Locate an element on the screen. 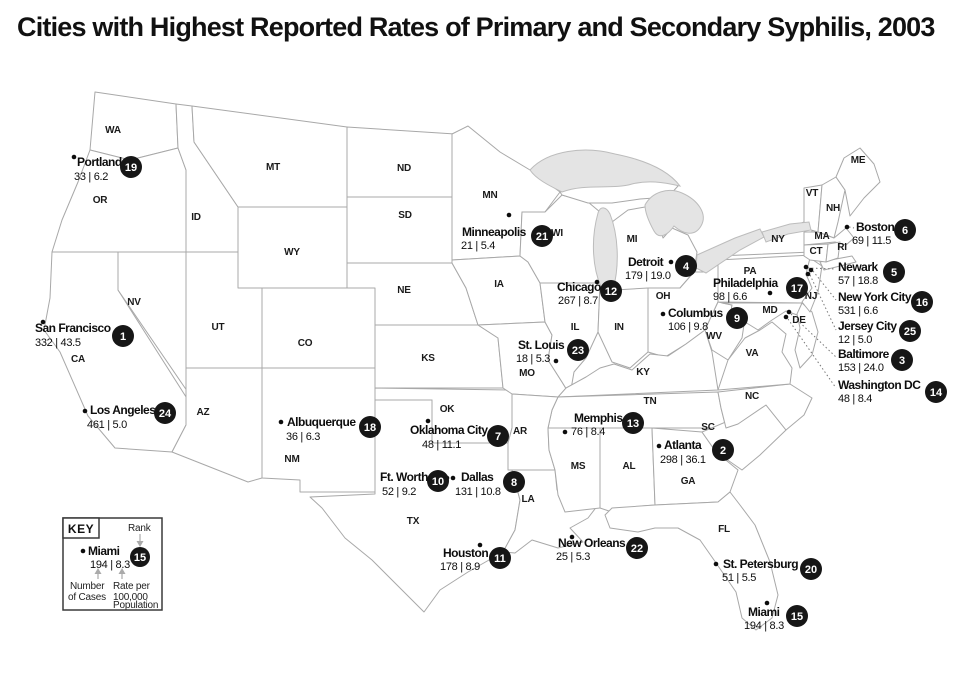  city-albuquerque: Albuquerque 36 | 6.3 18 is located at coordinates (329, 429).